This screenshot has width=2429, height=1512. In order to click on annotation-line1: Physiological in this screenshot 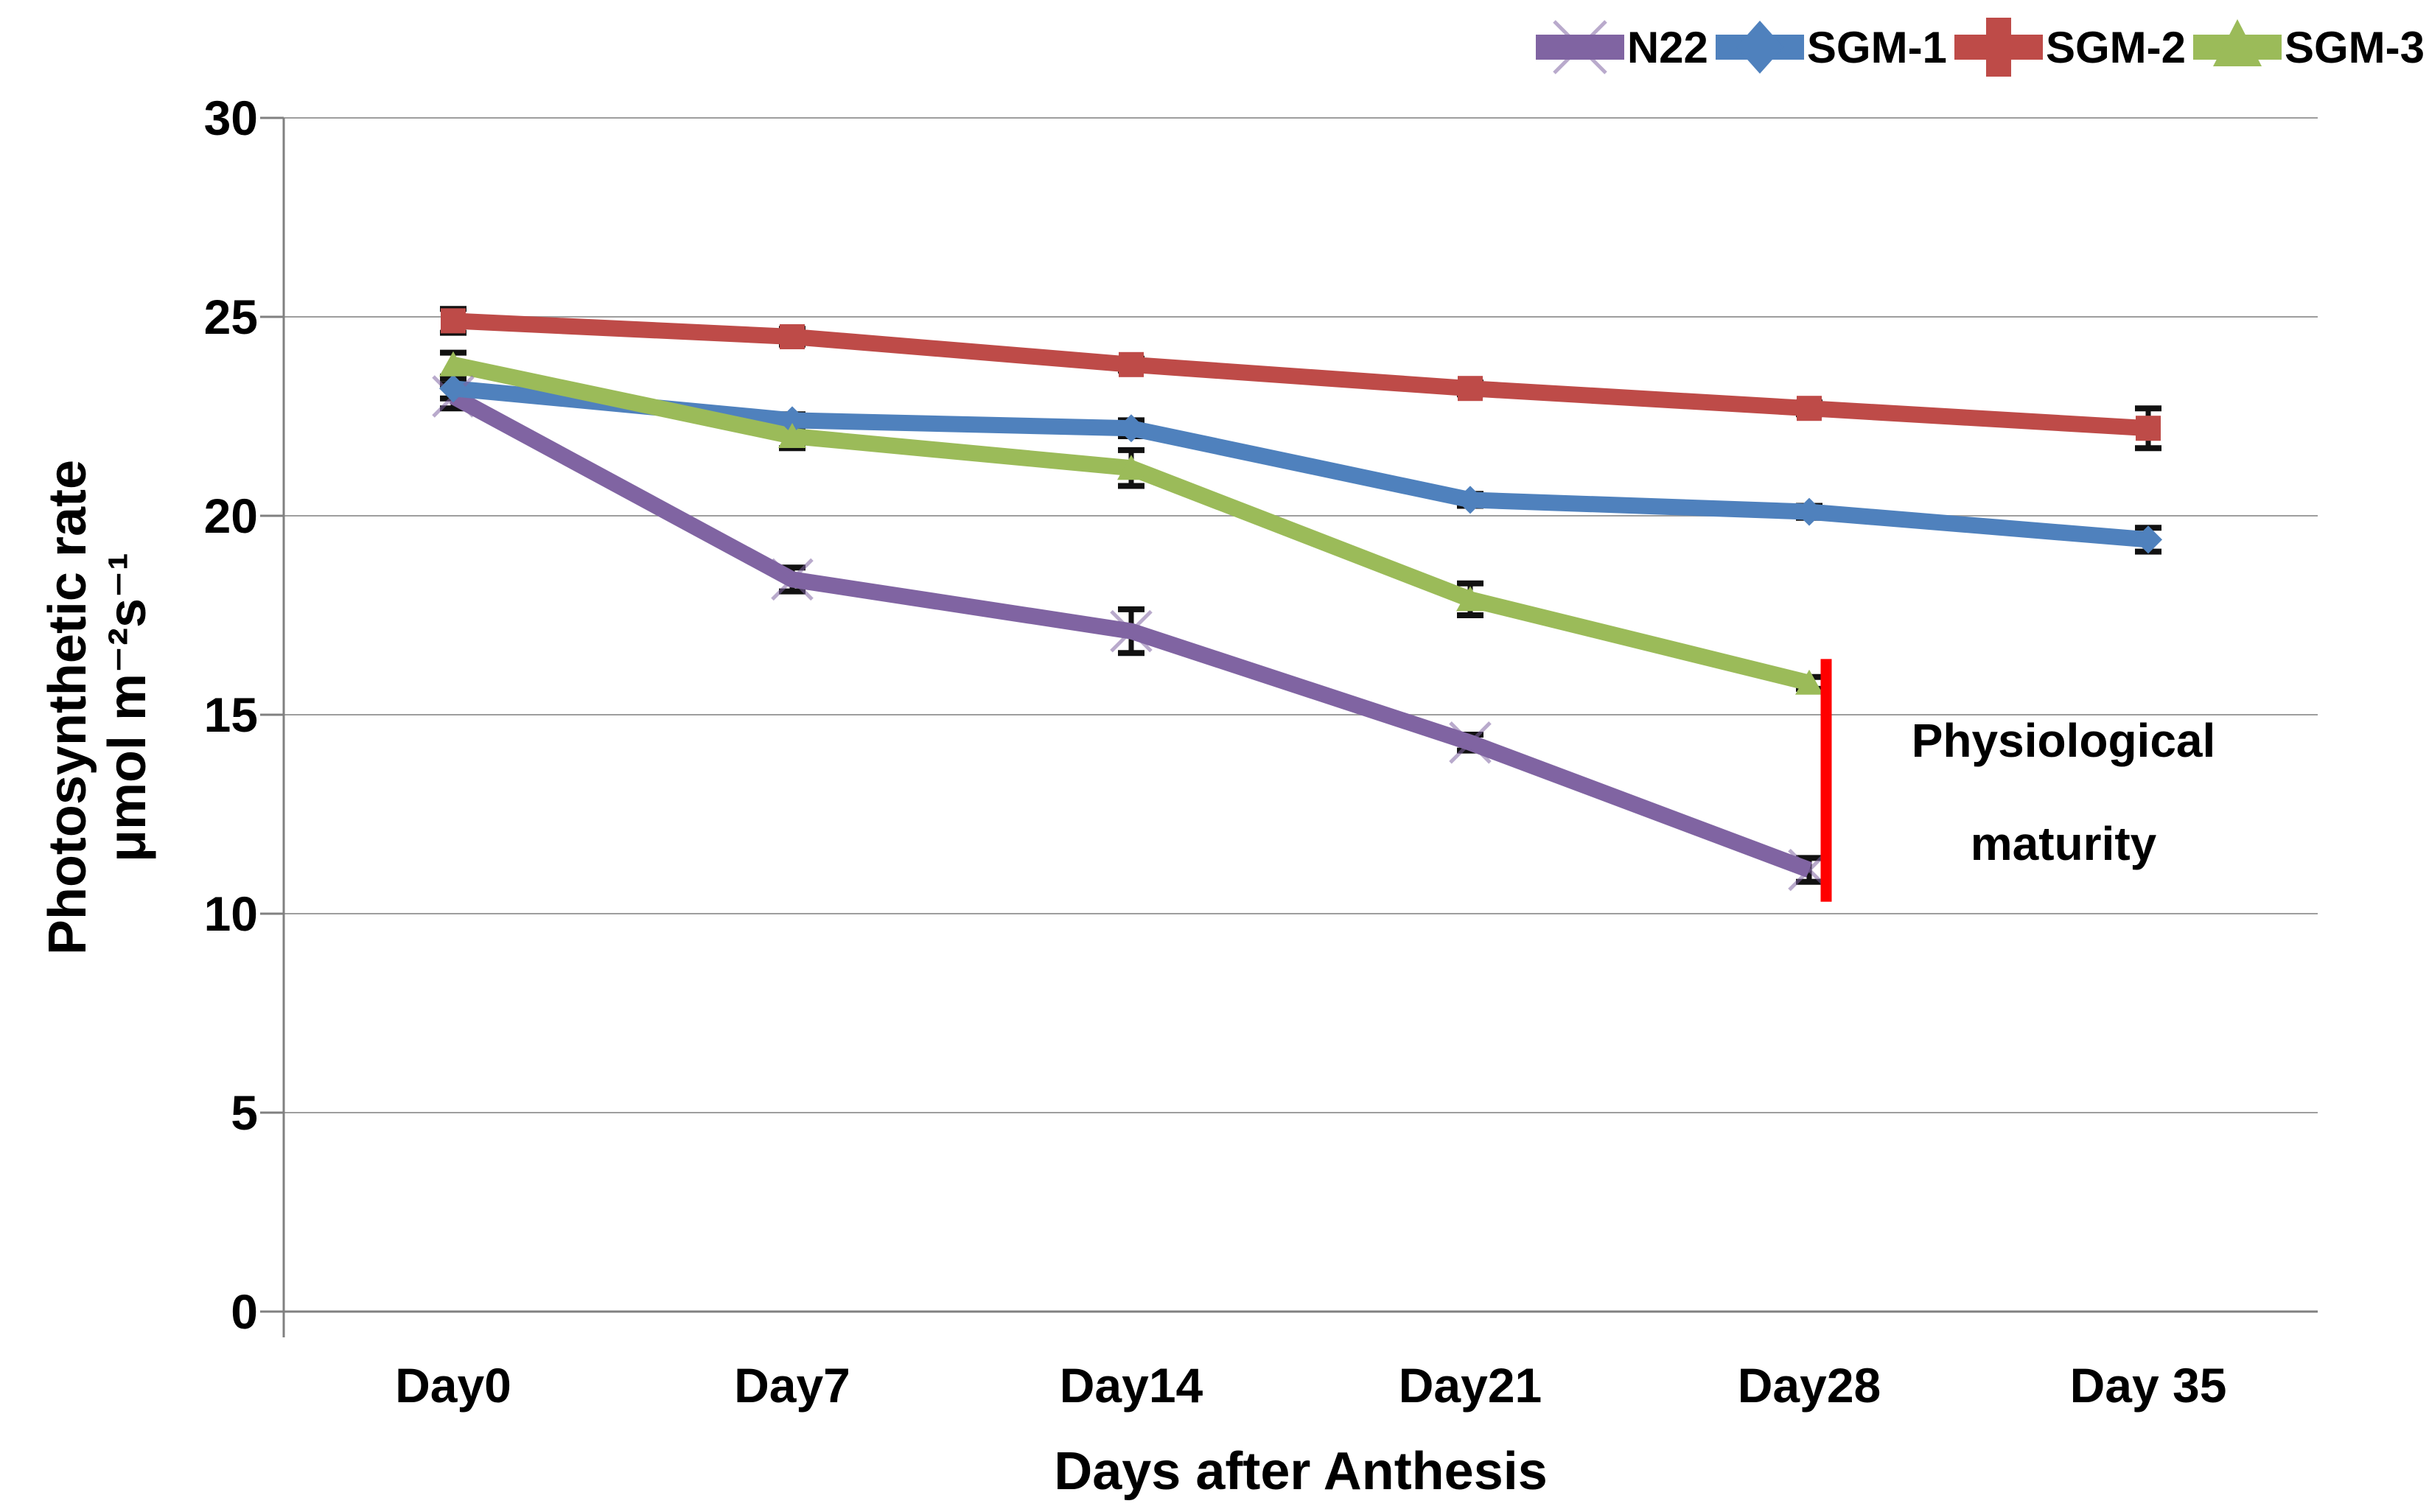, I will do `click(2064, 740)`.